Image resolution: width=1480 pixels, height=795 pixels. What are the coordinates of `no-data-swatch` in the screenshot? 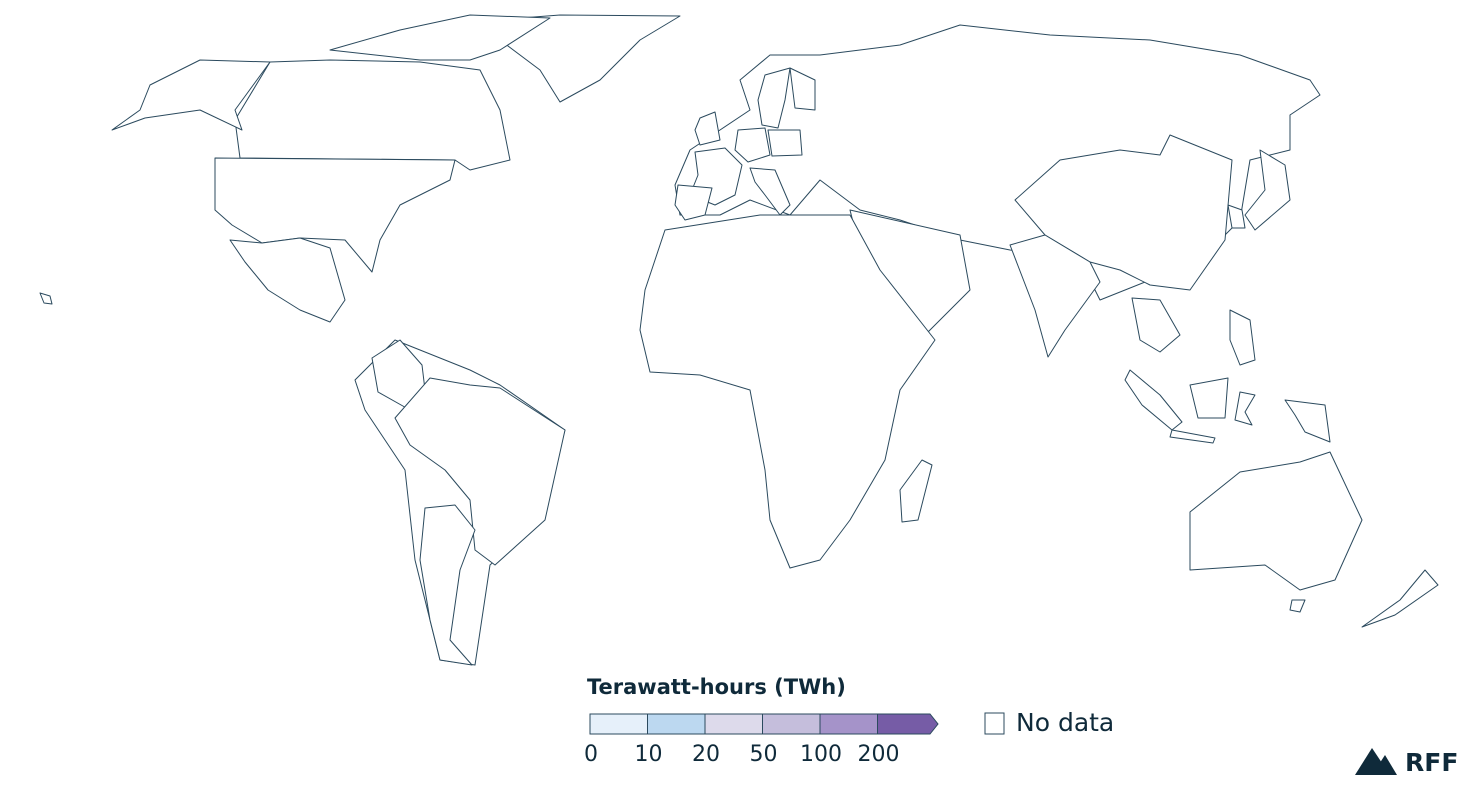 It's located at (994, 723).